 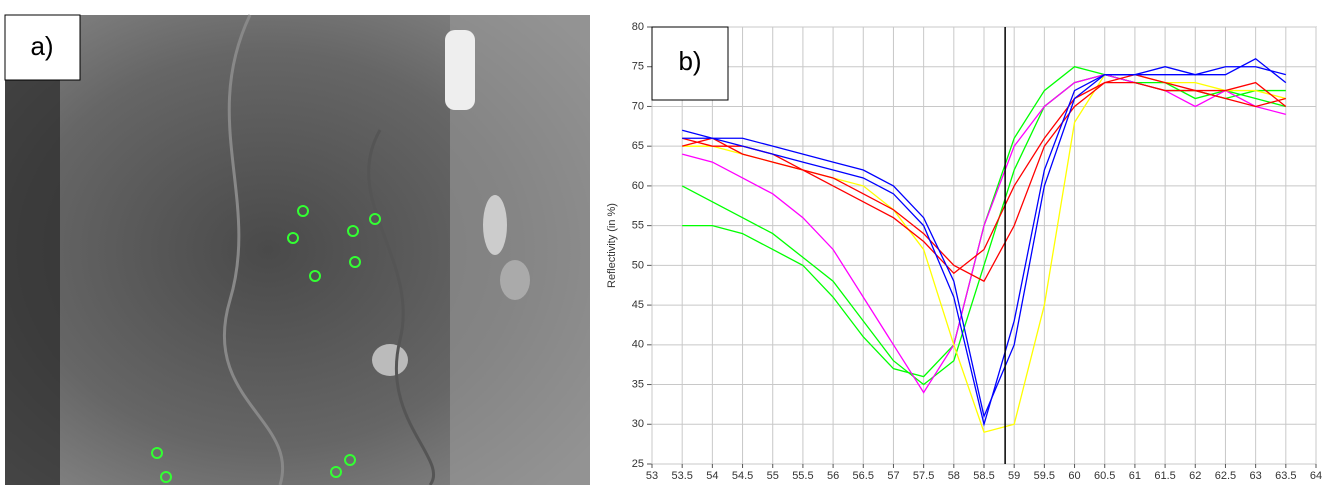 I want to click on x-tick-label: 63, so click(x=1256, y=476).